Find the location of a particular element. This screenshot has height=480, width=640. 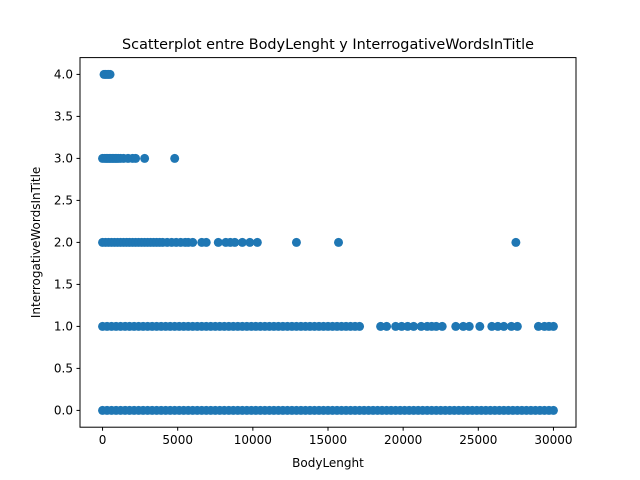

y-tick-label: 1.0 is located at coordinates (63, 327).